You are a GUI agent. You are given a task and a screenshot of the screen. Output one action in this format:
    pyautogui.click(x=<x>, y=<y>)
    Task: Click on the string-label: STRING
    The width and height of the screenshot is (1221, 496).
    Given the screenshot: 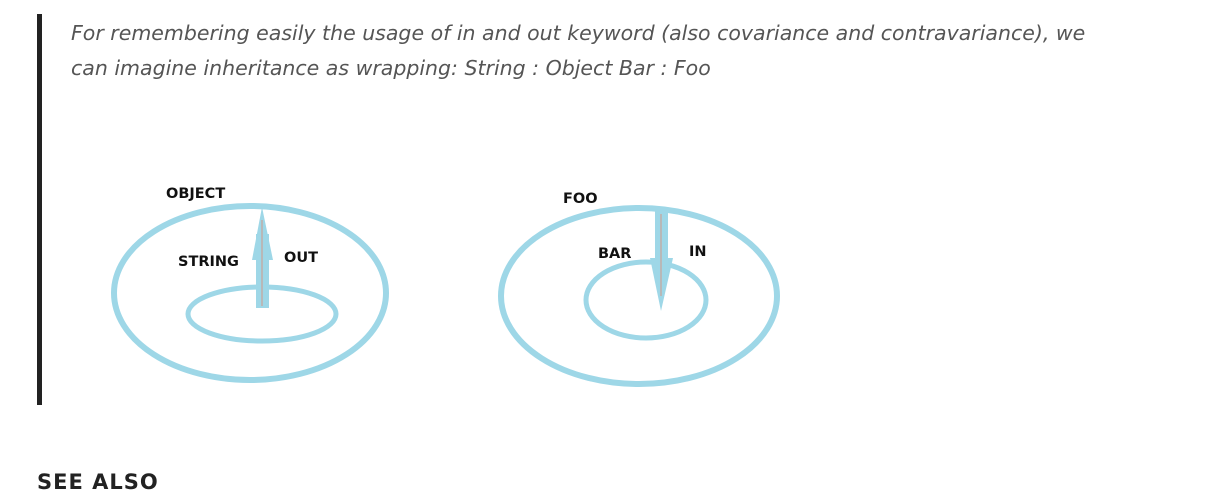 What is the action you would take?
    pyautogui.click(x=208, y=262)
    